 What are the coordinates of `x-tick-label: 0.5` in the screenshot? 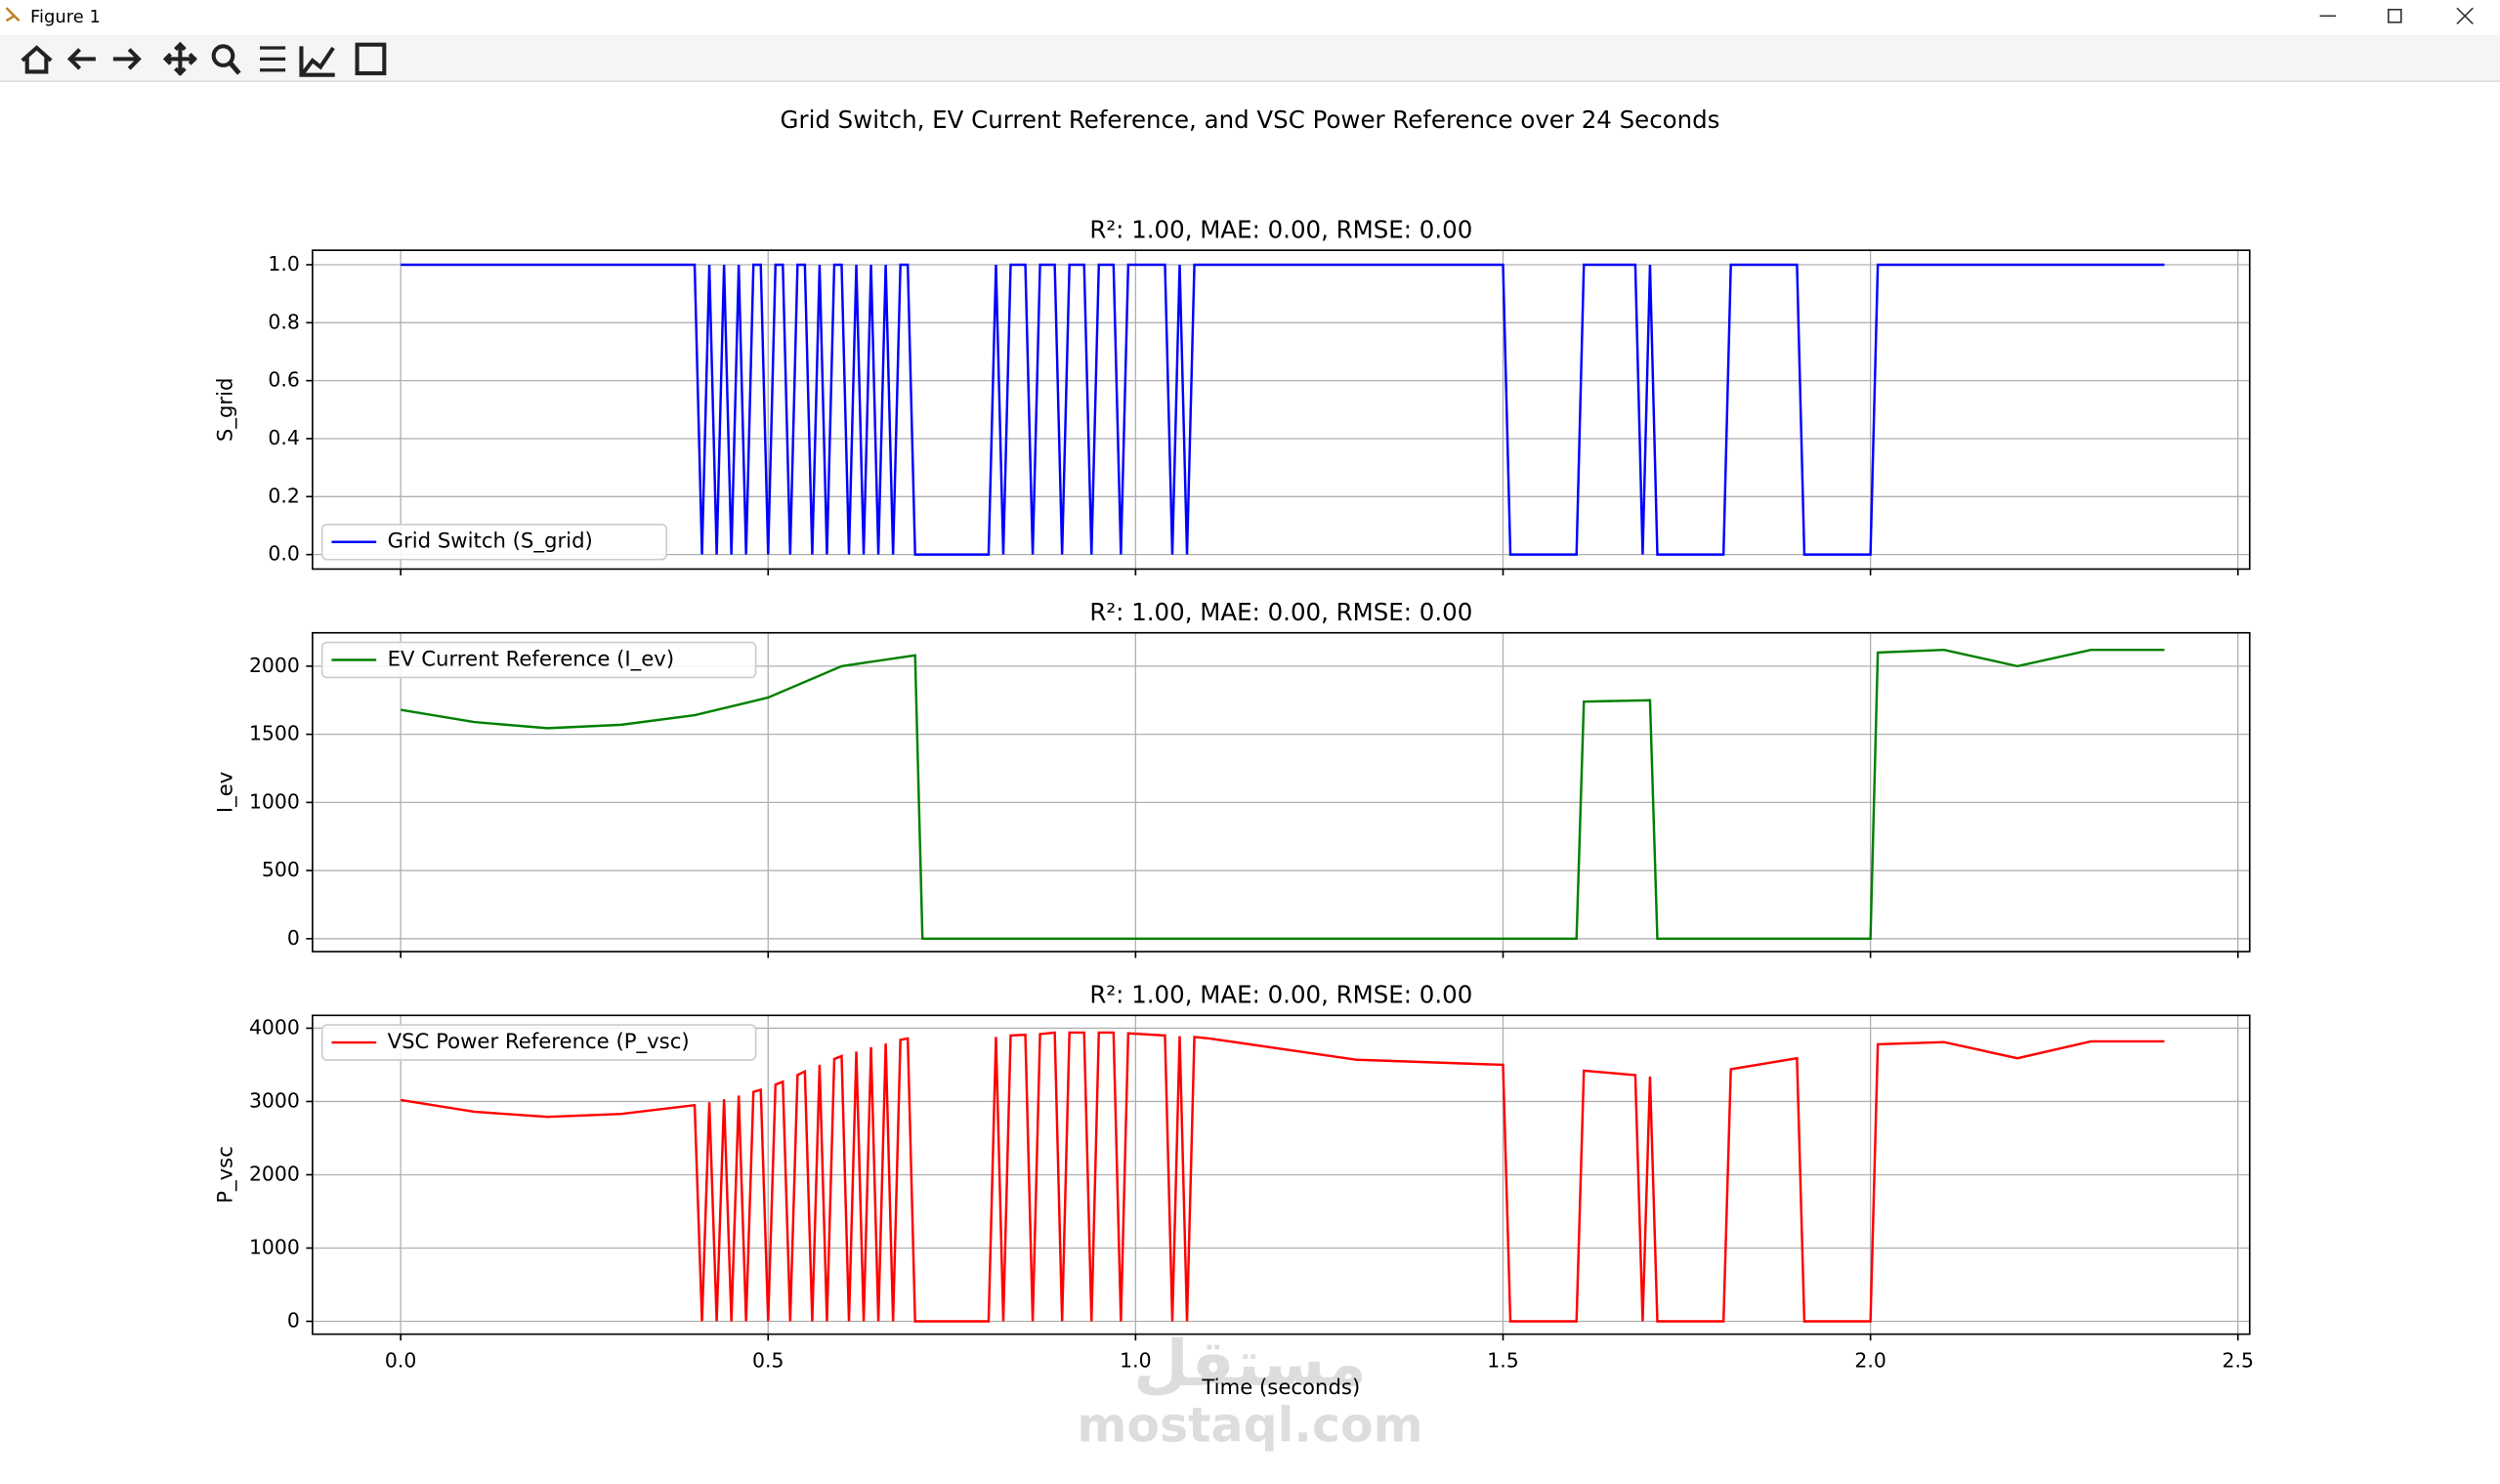 It's located at (768, 1360).